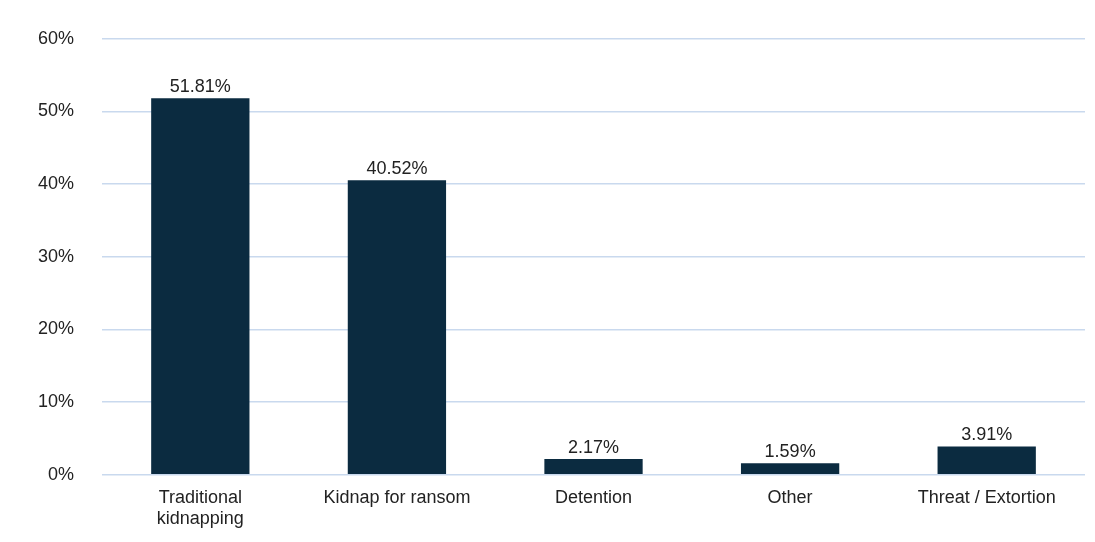  Describe the element at coordinates (790, 496) in the screenshot. I see `x-tick-label: Other` at that location.